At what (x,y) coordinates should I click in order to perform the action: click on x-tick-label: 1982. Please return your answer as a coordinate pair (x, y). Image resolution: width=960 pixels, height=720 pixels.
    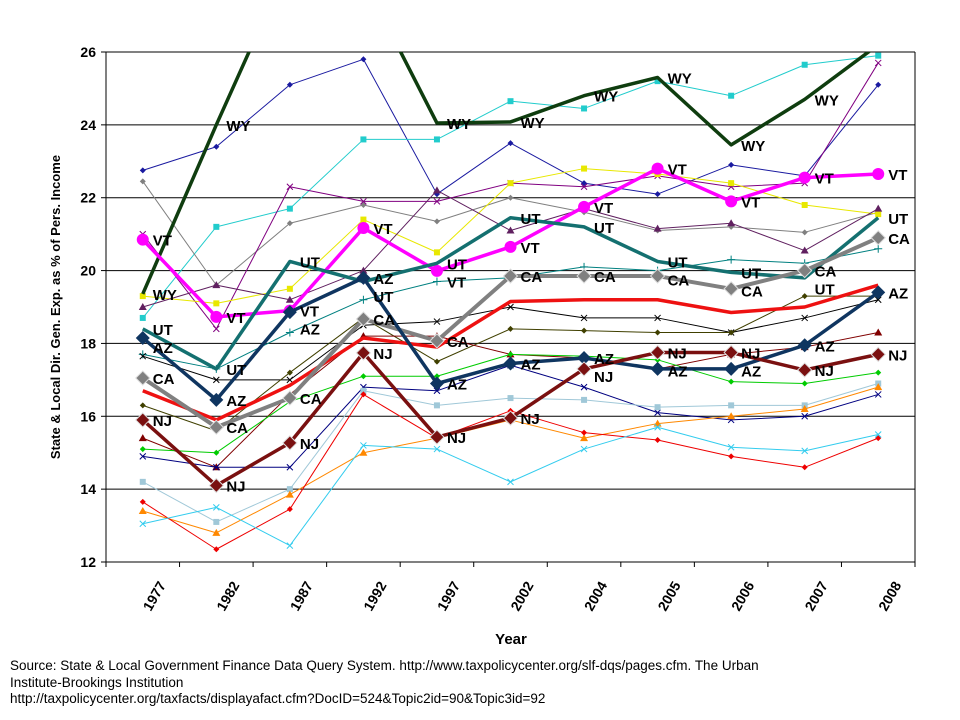
    Looking at the image, I should click on (228, 595).